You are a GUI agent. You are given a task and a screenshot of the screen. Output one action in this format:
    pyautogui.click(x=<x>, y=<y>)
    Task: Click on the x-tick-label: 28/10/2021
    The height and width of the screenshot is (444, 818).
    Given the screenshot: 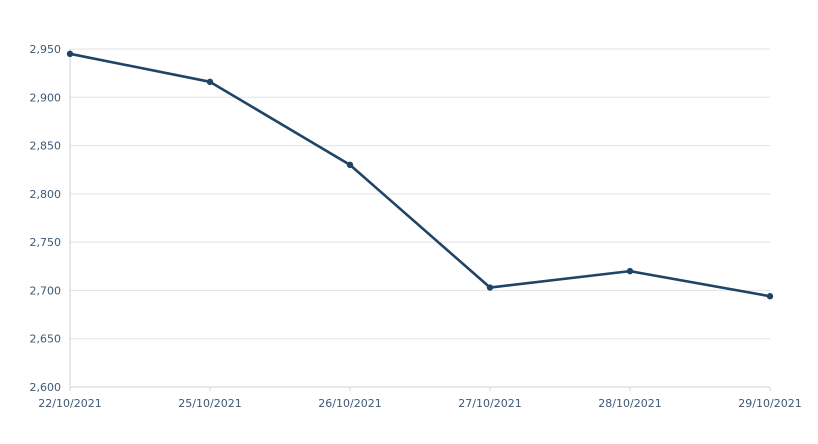 What is the action you would take?
    pyautogui.click(x=629, y=403)
    